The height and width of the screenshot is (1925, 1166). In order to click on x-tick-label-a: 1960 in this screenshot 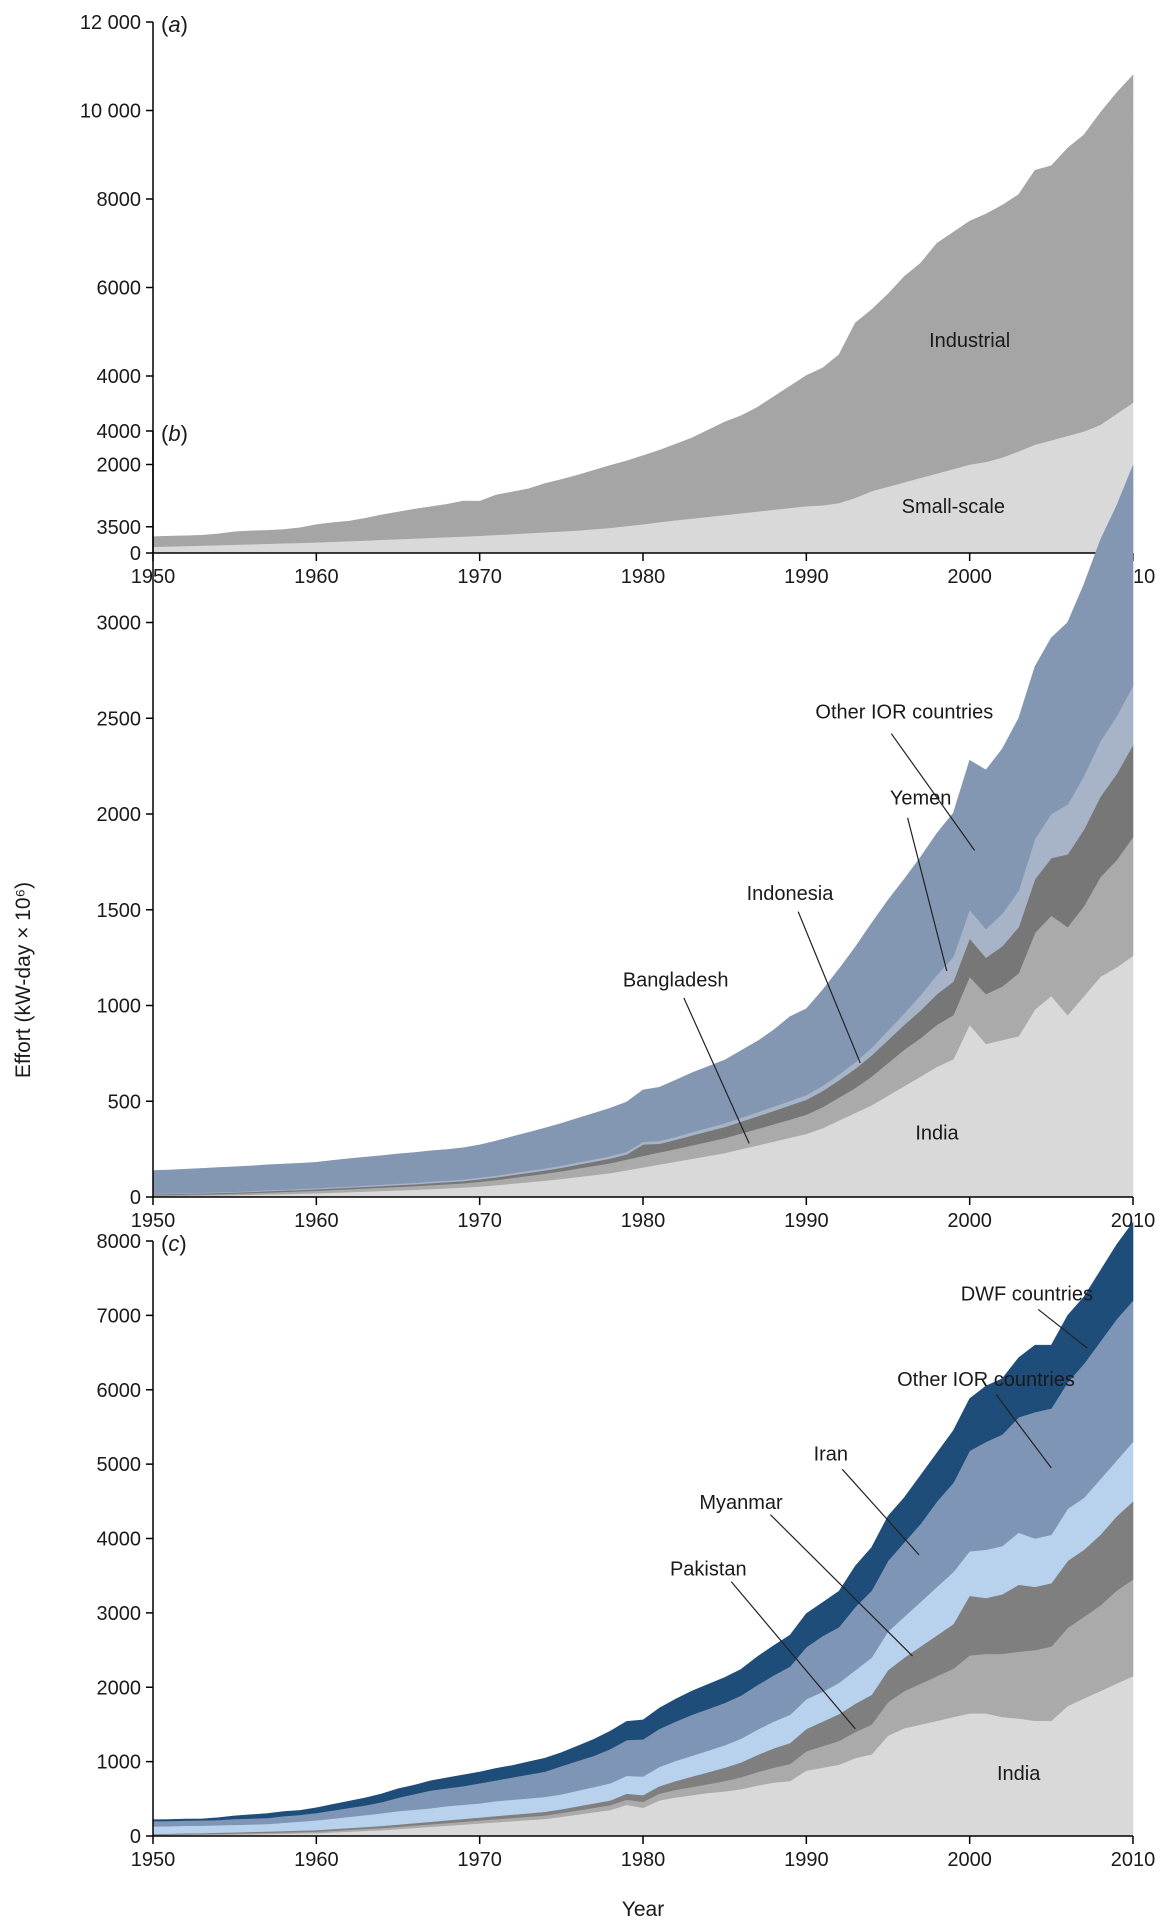, I will do `click(316, 577)`.